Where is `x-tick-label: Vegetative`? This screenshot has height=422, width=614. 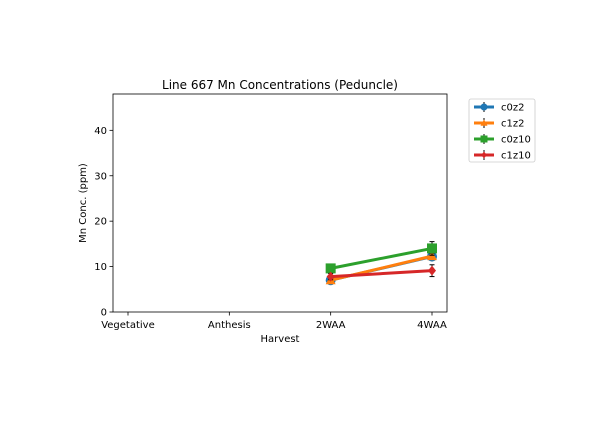
x-tick-label: Vegetative is located at coordinates (128, 325).